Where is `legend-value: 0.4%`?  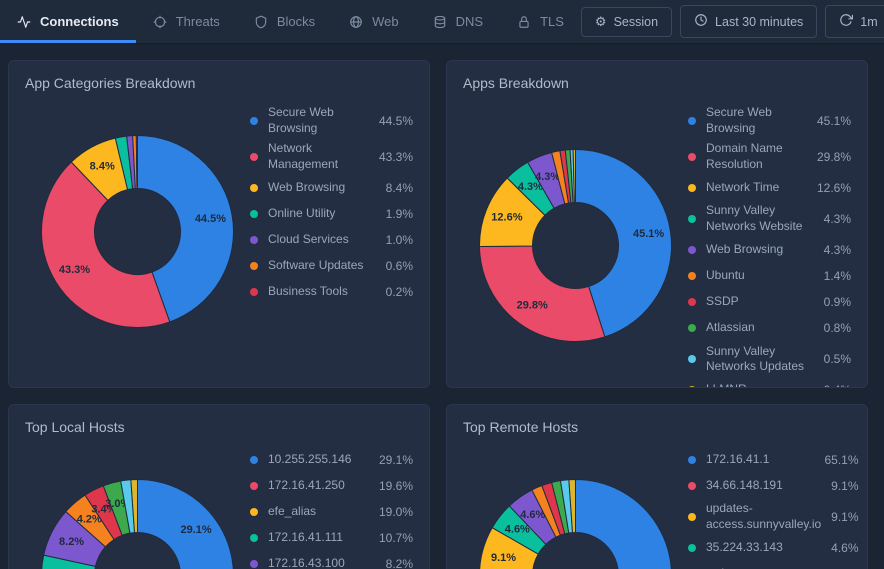 legend-value: 0.4% is located at coordinates (837, 385).